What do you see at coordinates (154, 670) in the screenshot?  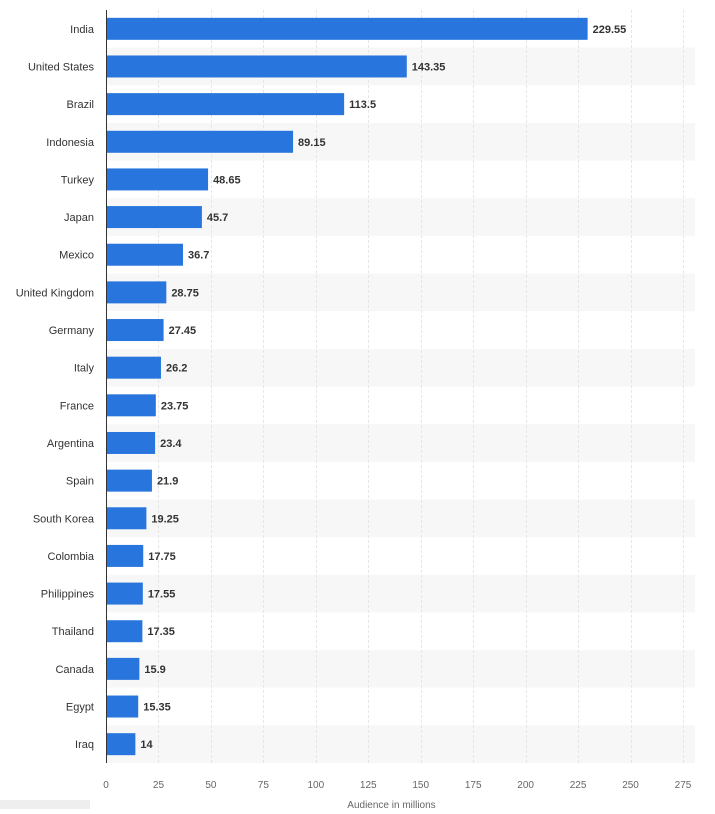 I see `value-label: 15.9` at bounding box center [154, 670].